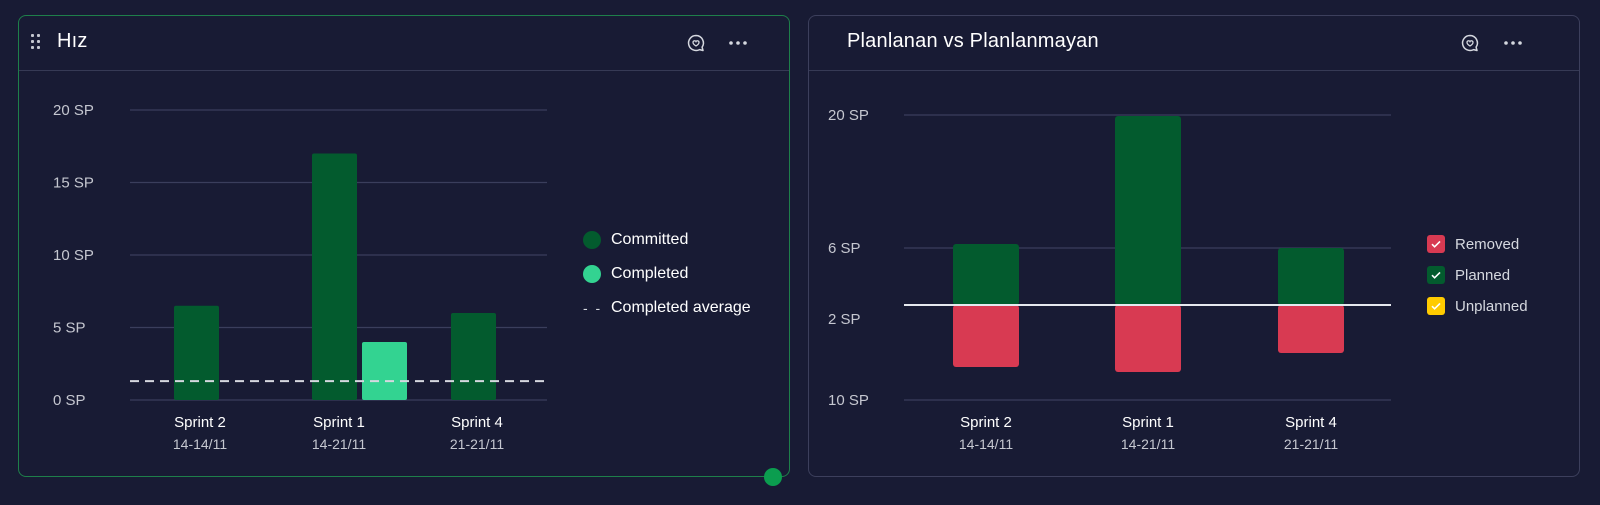 The image size is (1600, 505). I want to click on legend-item-committed: Committed, so click(635, 240).